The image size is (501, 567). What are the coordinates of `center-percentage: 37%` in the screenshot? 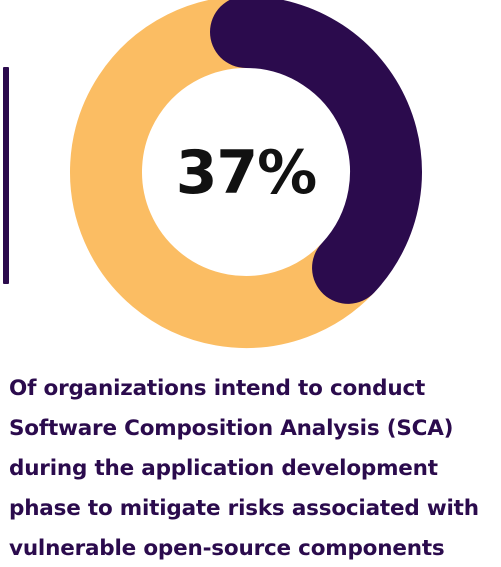 It's located at (246, 173).